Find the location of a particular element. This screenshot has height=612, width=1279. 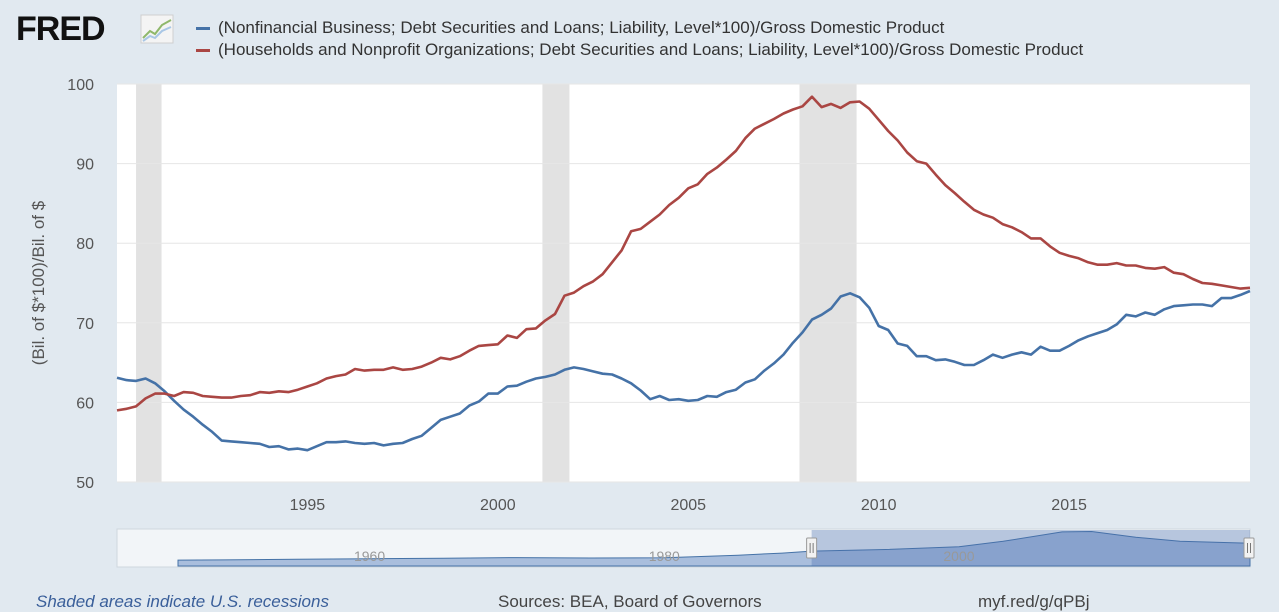

fred-logo: FRED is located at coordinates (61, 29).